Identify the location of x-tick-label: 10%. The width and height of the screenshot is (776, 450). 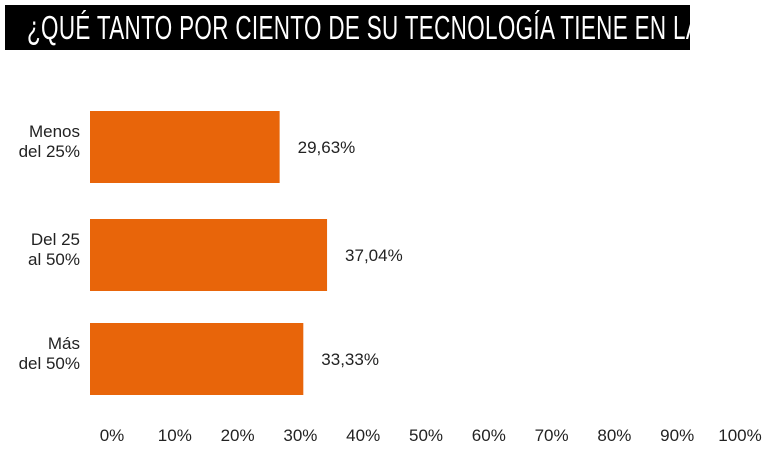
(175, 435).